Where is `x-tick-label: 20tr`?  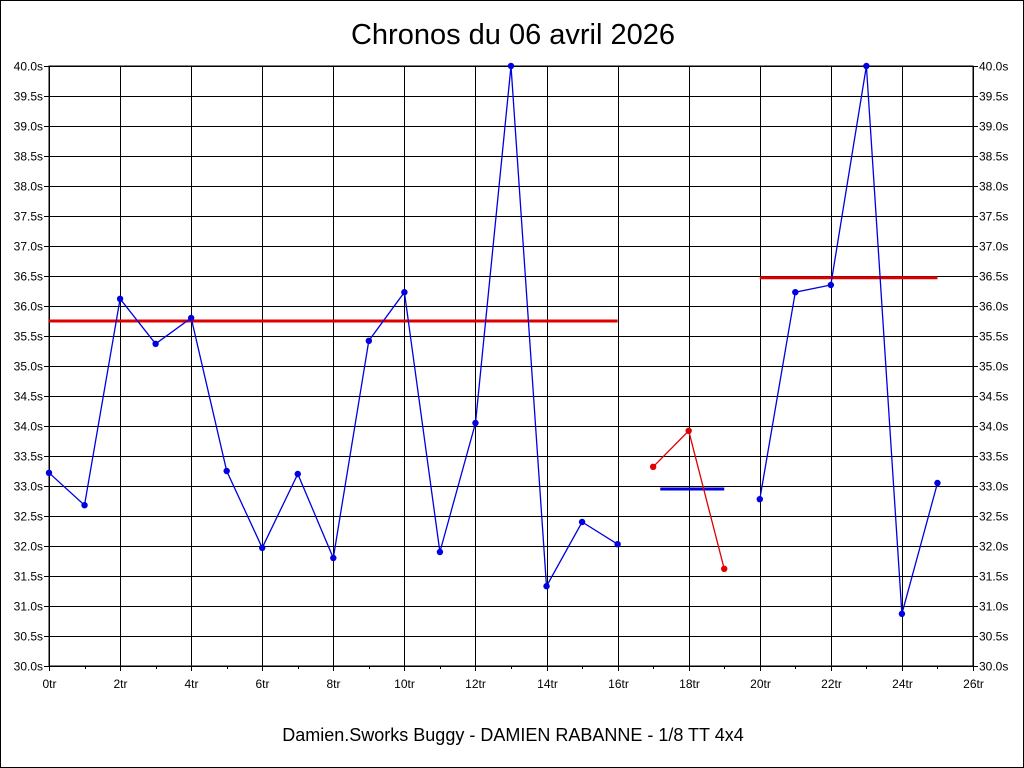 x-tick-label: 20tr is located at coordinates (760, 684).